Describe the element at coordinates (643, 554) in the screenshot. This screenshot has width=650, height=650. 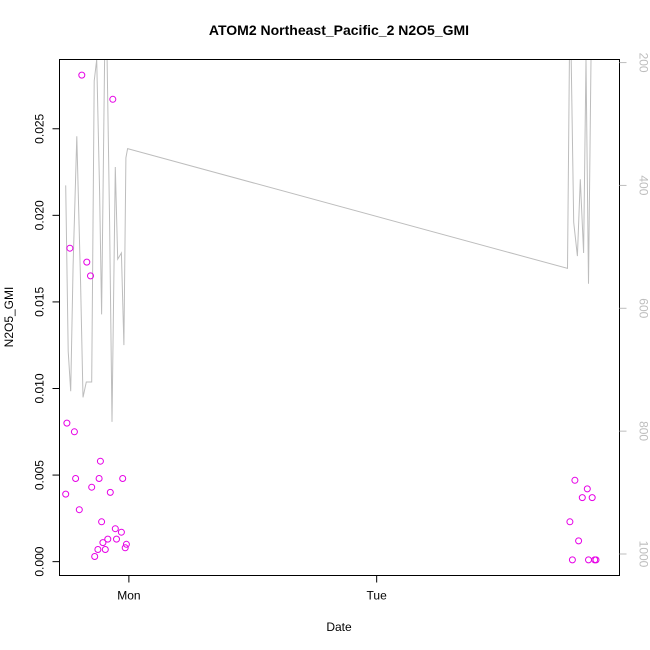
I see `y2-tick-label: 1000` at that location.